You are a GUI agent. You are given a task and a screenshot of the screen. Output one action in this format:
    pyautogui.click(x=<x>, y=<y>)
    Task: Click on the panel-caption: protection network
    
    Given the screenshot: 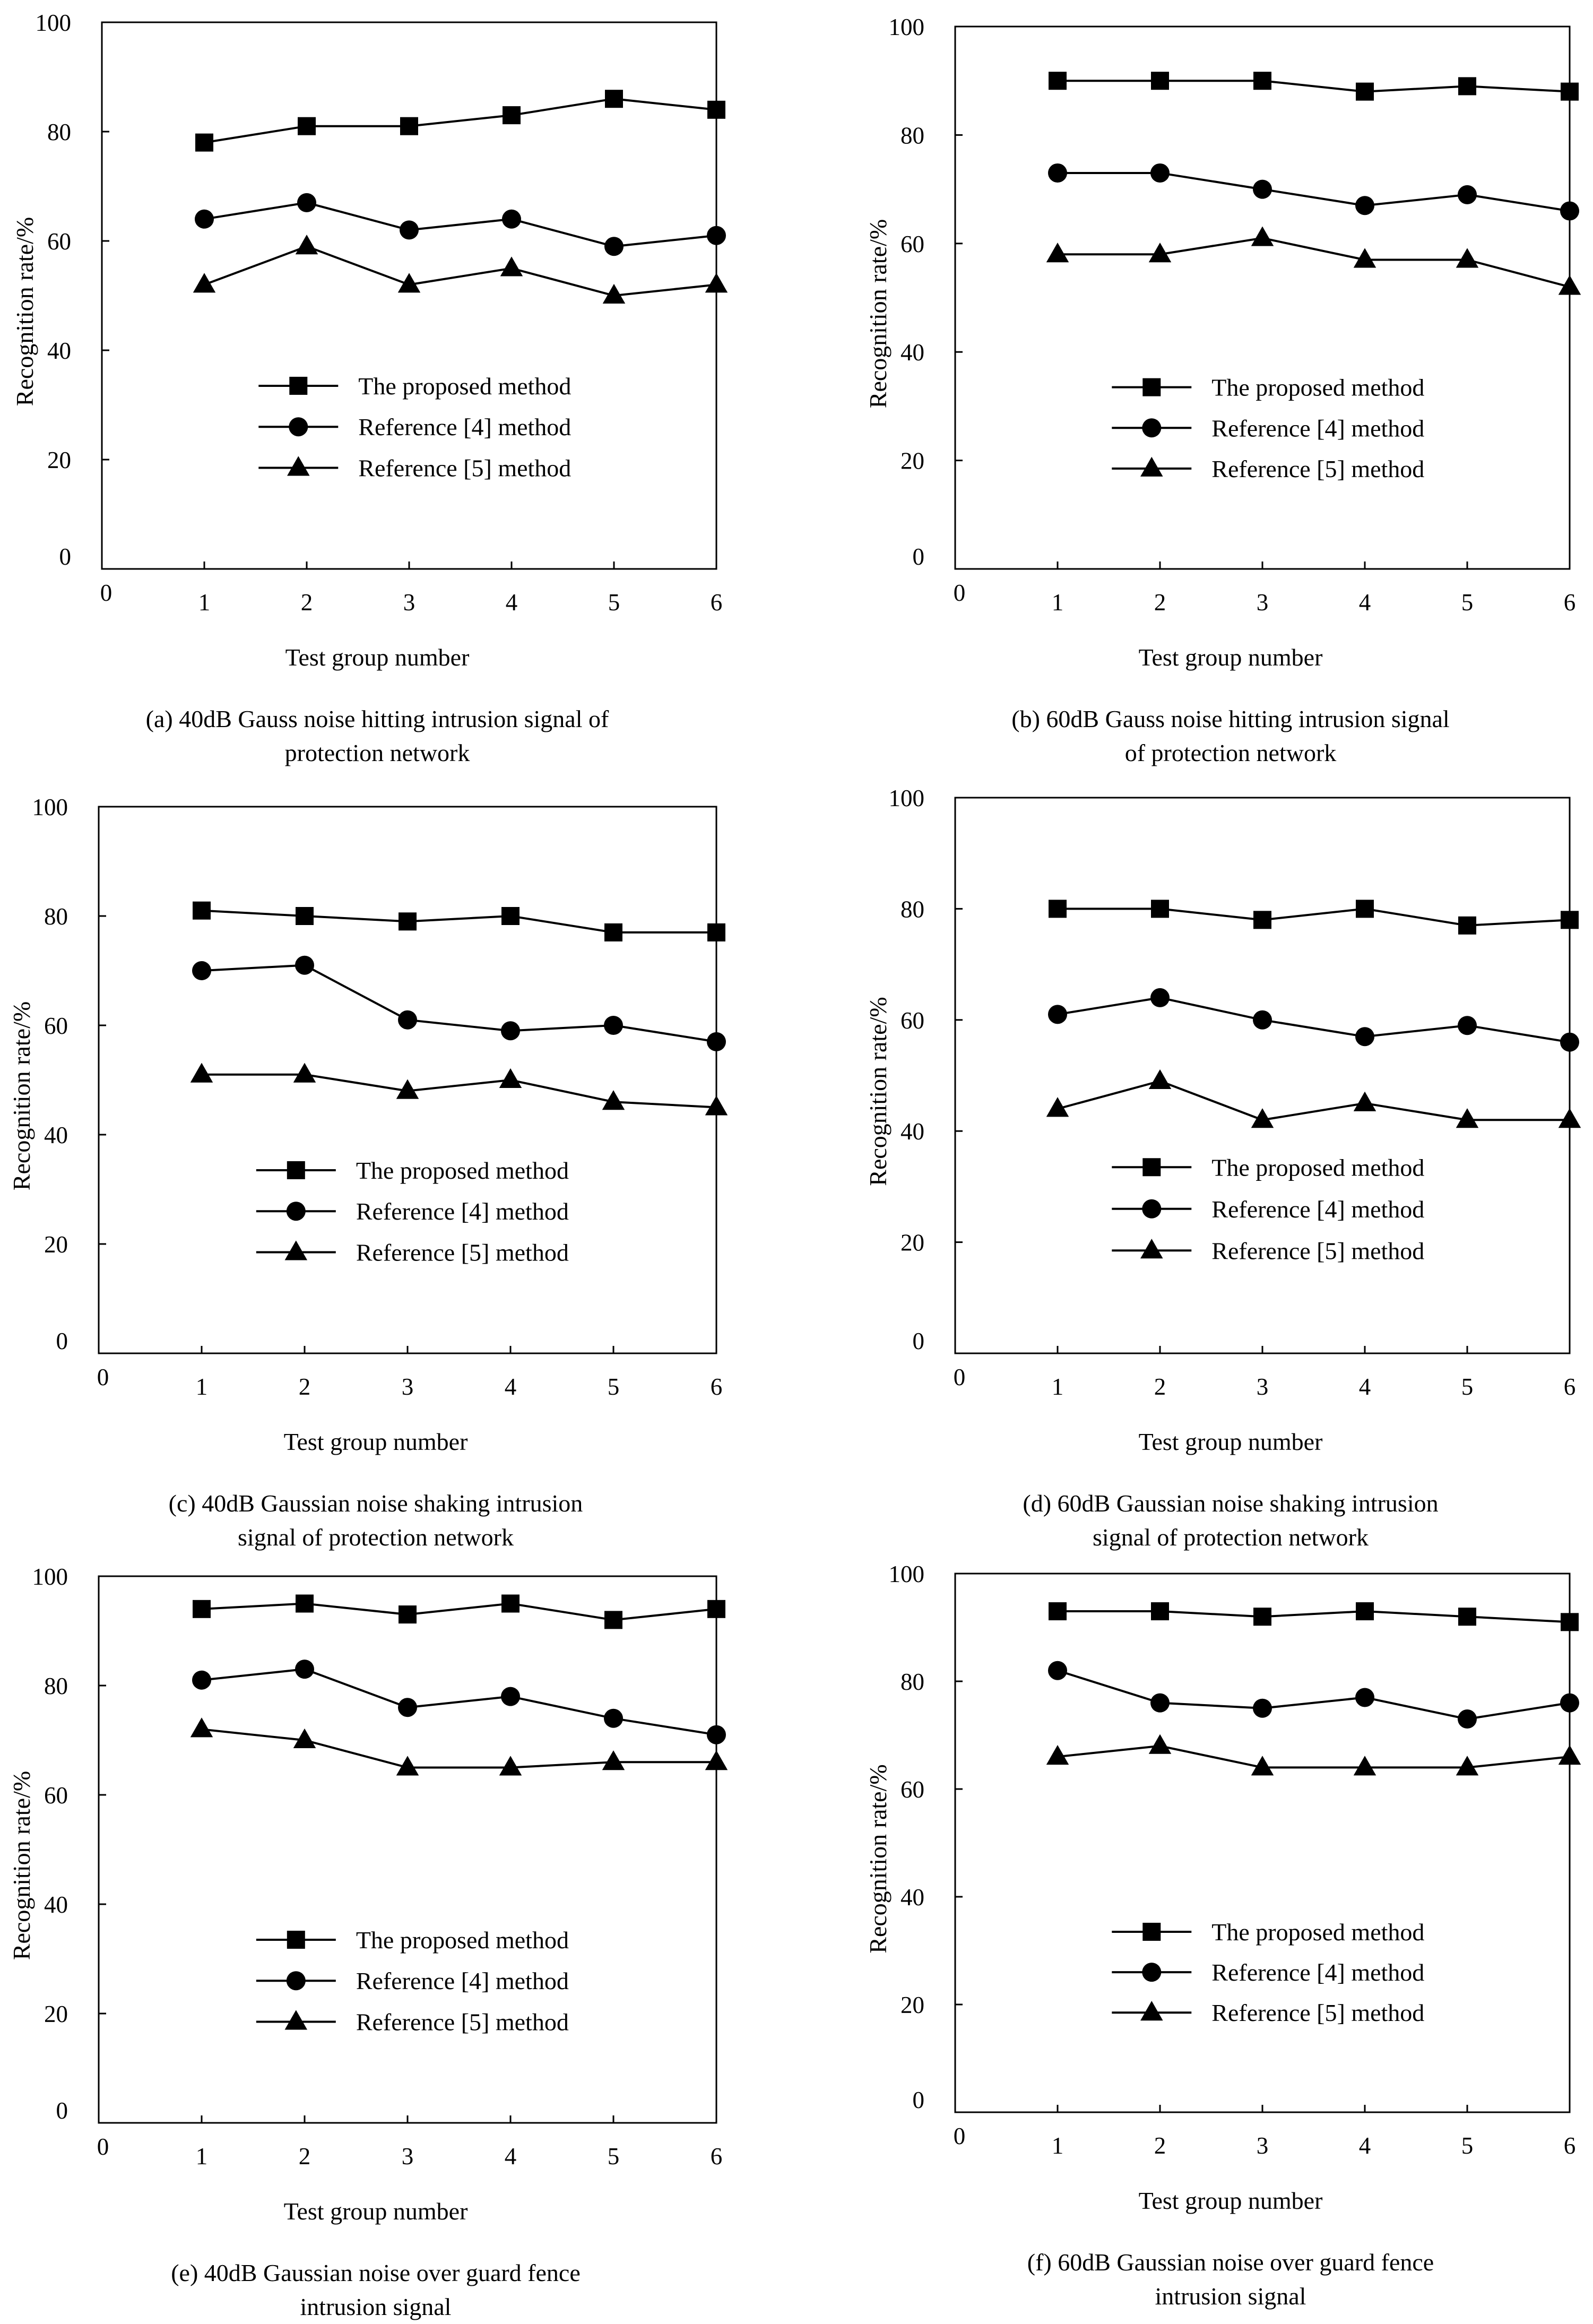 What is the action you would take?
    pyautogui.click(x=377, y=752)
    